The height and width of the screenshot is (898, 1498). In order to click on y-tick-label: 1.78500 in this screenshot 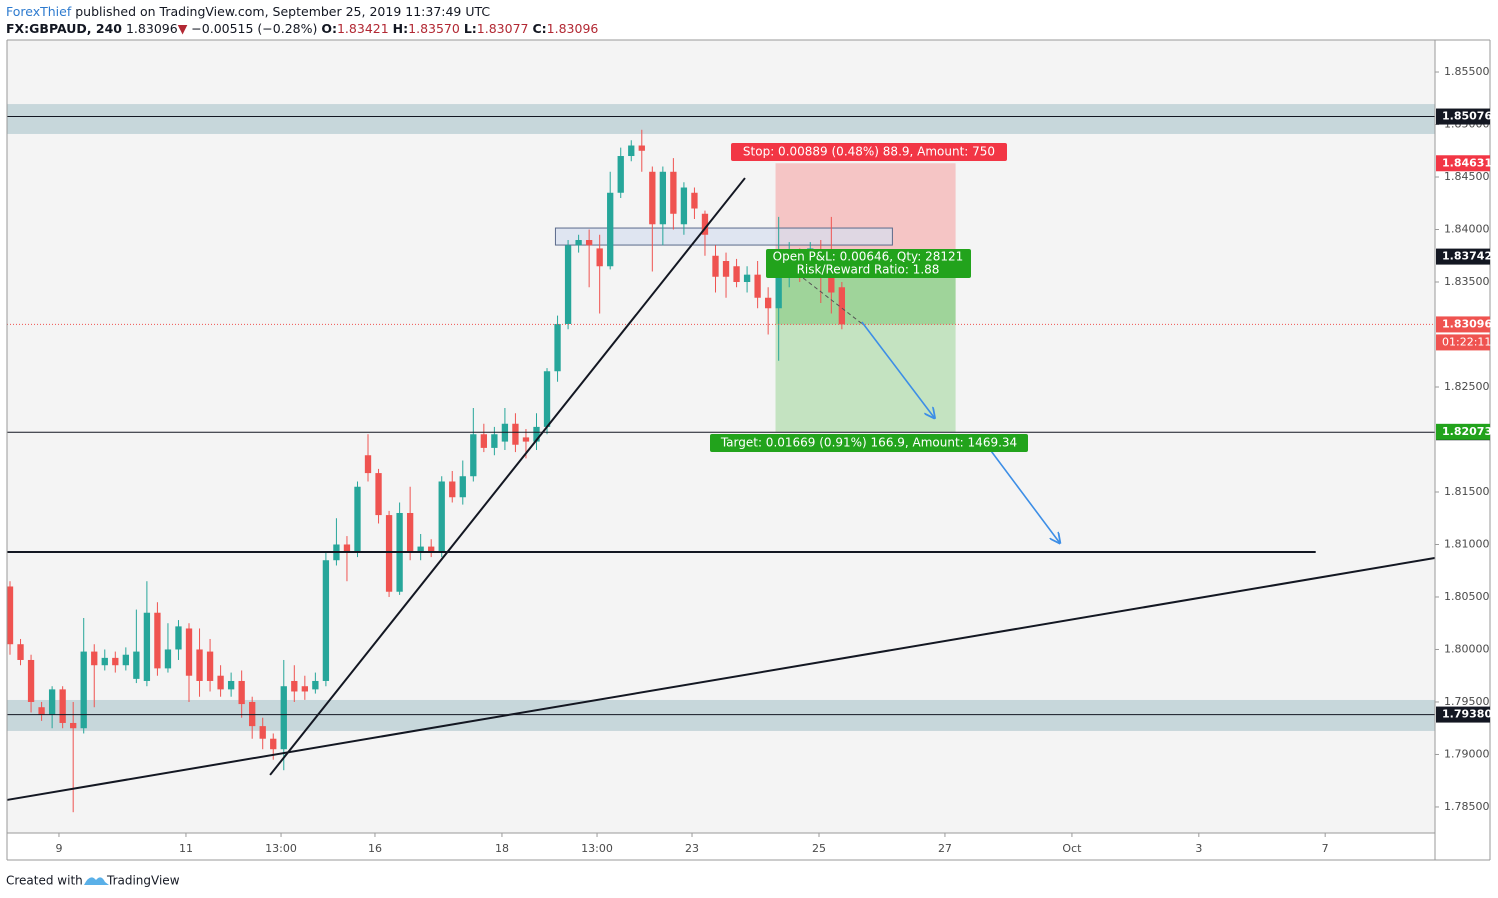, I will do `click(1467, 806)`.